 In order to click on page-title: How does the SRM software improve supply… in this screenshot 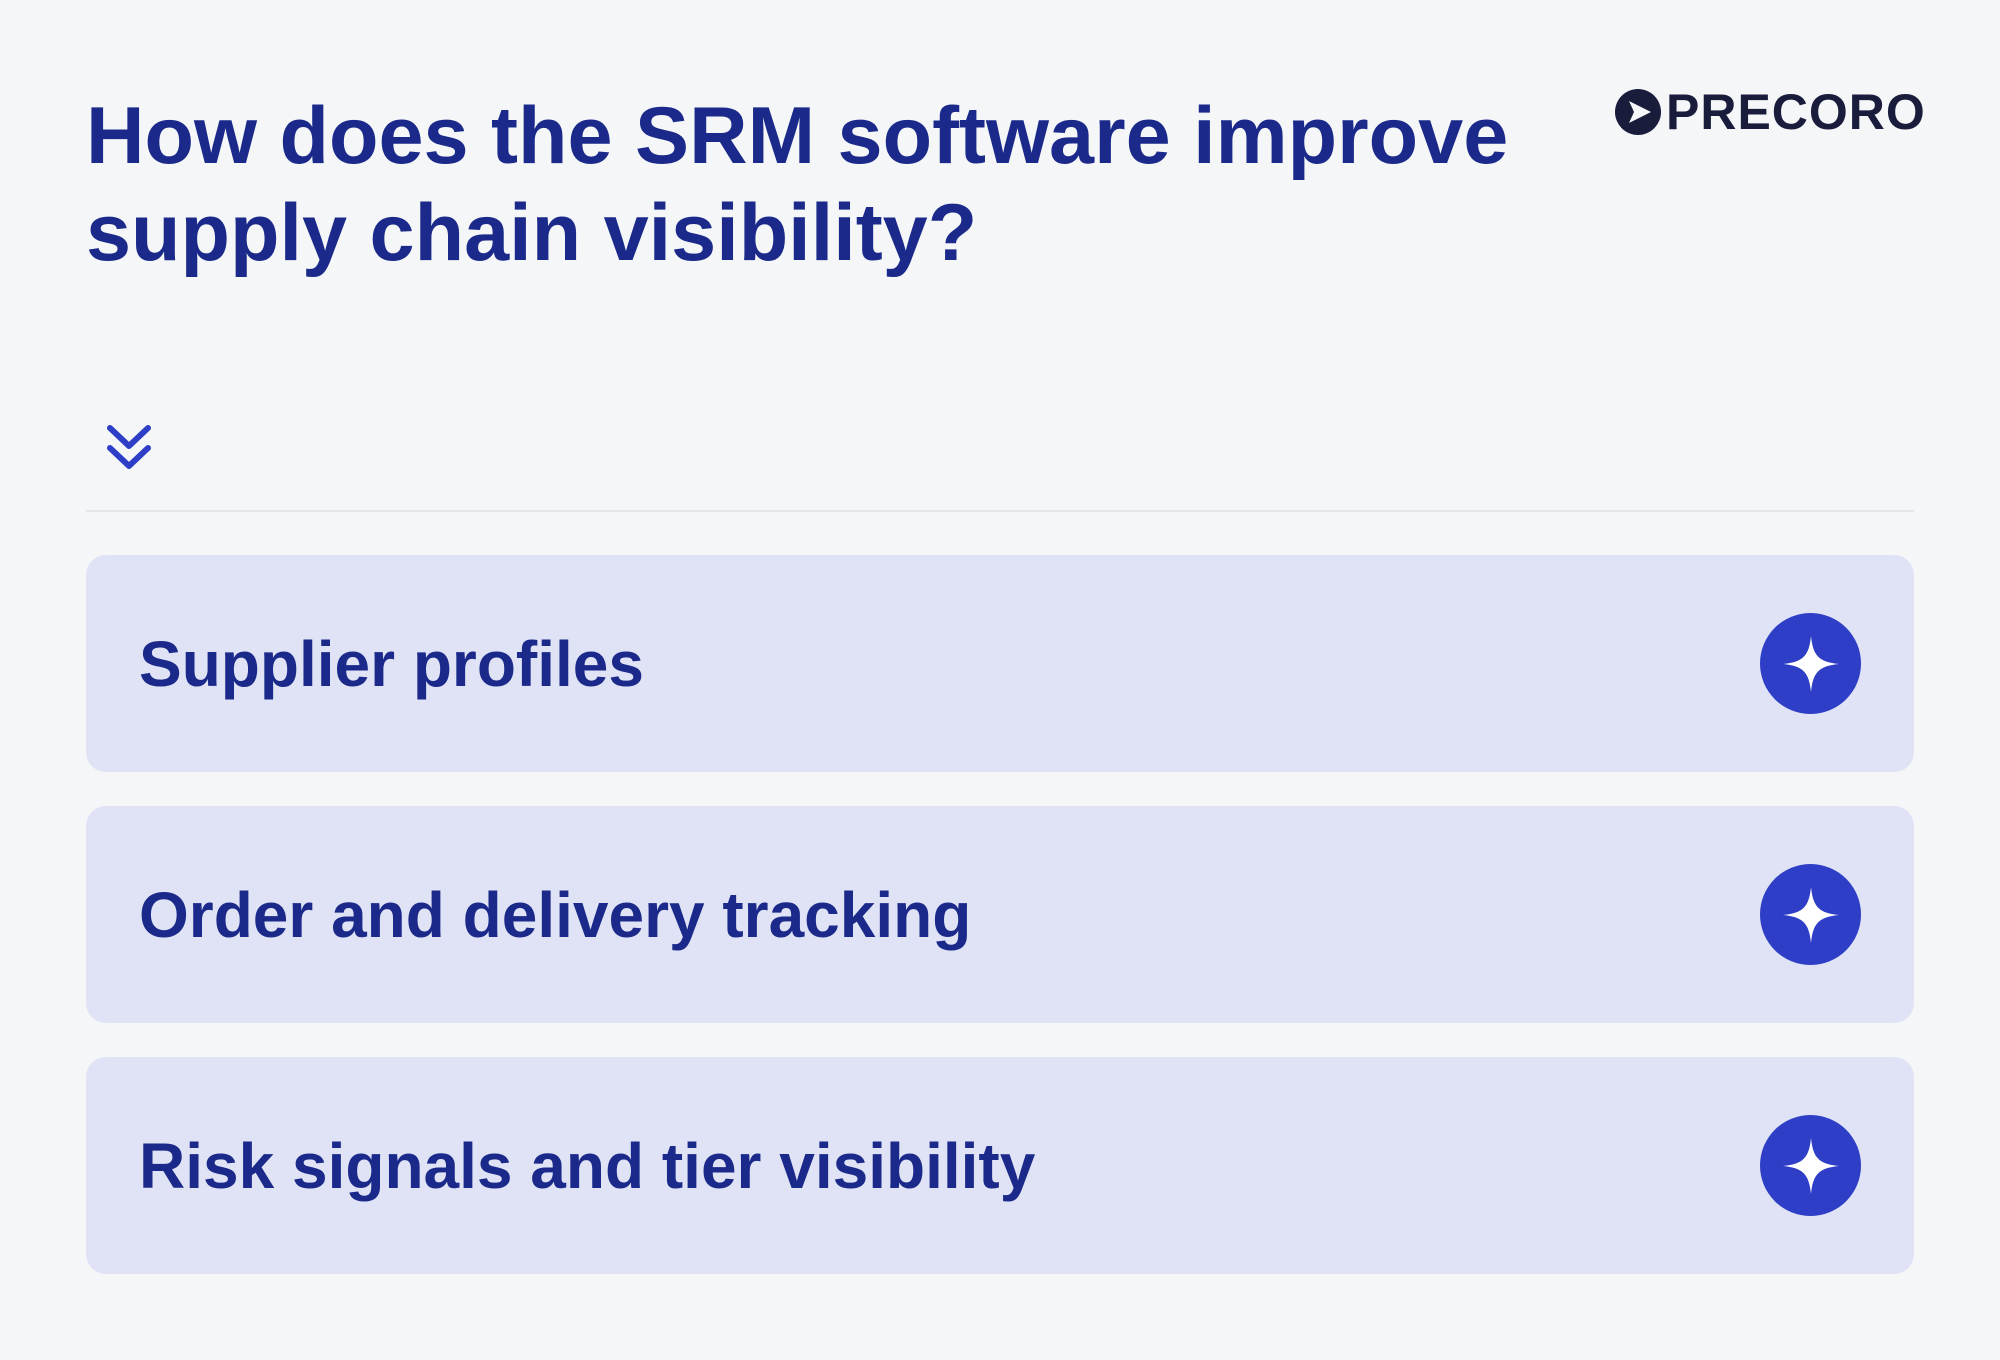, I will do `click(797, 184)`.